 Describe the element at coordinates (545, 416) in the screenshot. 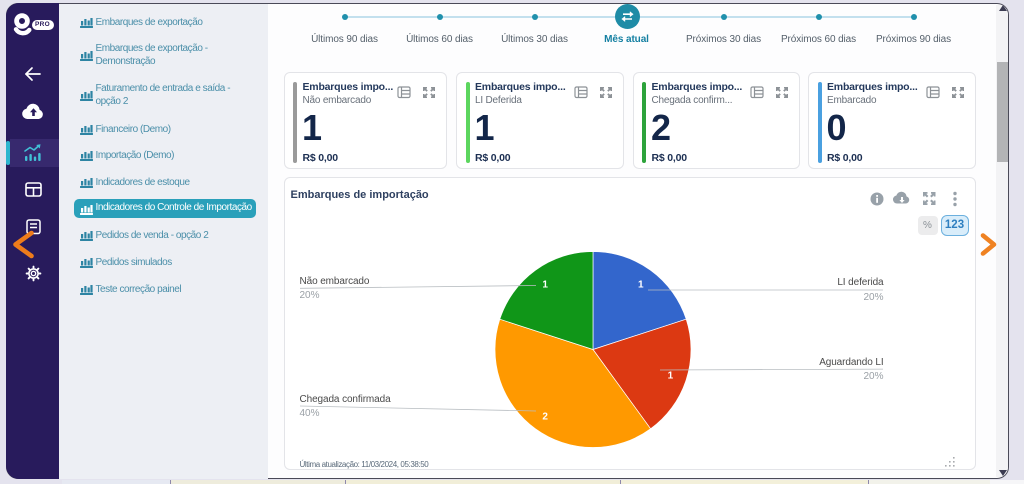

I see `svg-text: 2` at that location.